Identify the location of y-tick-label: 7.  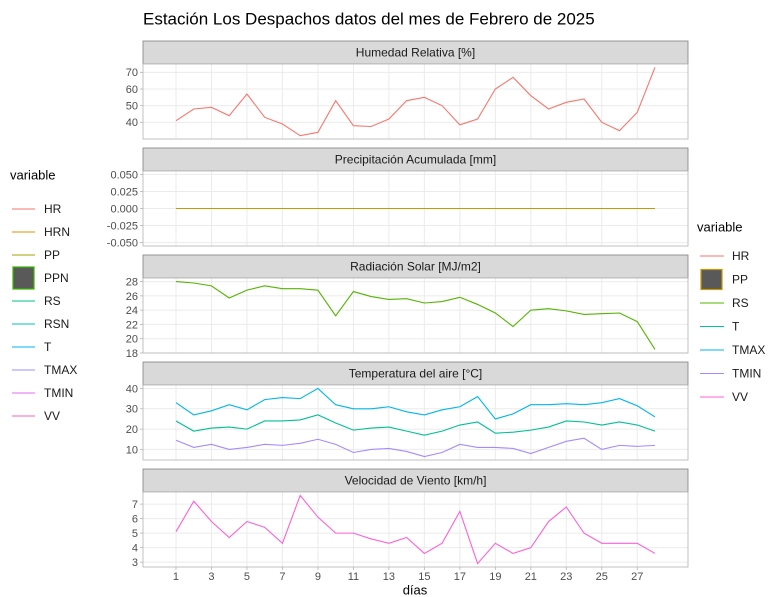
(135, 505).